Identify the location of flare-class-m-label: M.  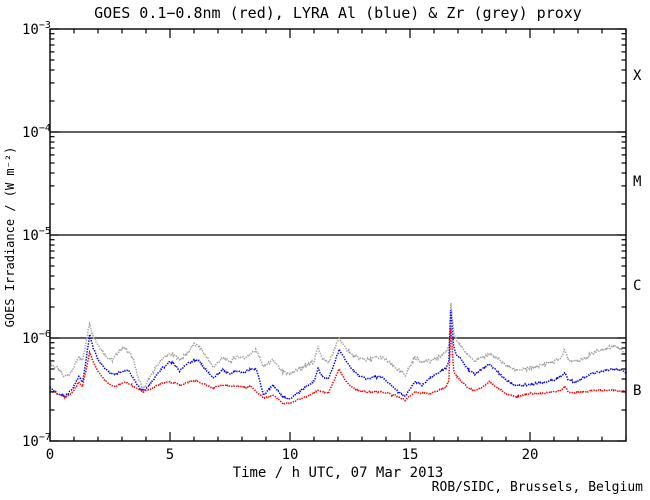
(637, 182).